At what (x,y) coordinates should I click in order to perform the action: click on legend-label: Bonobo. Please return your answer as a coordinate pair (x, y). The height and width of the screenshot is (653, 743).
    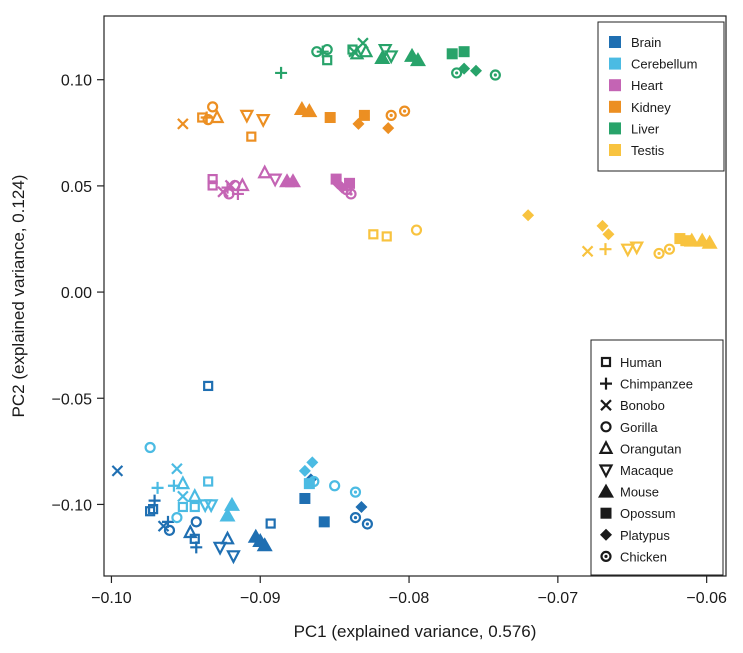
    Looking at the image, I should click on (642, 405).